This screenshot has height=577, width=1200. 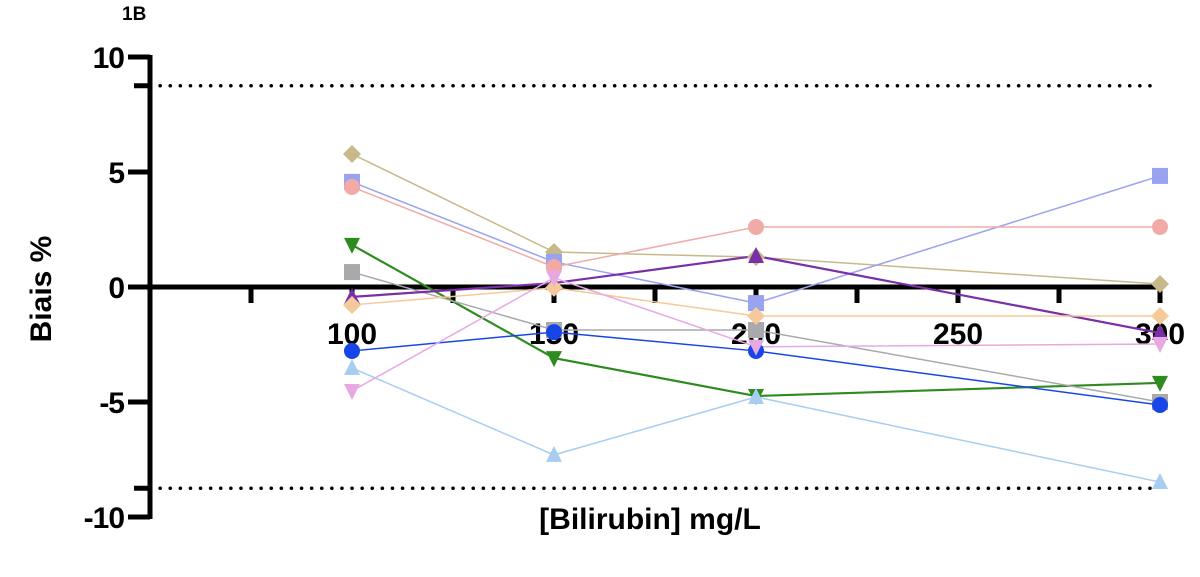 I want to click on y-tick-label: -5, so click(x=111, y=403).